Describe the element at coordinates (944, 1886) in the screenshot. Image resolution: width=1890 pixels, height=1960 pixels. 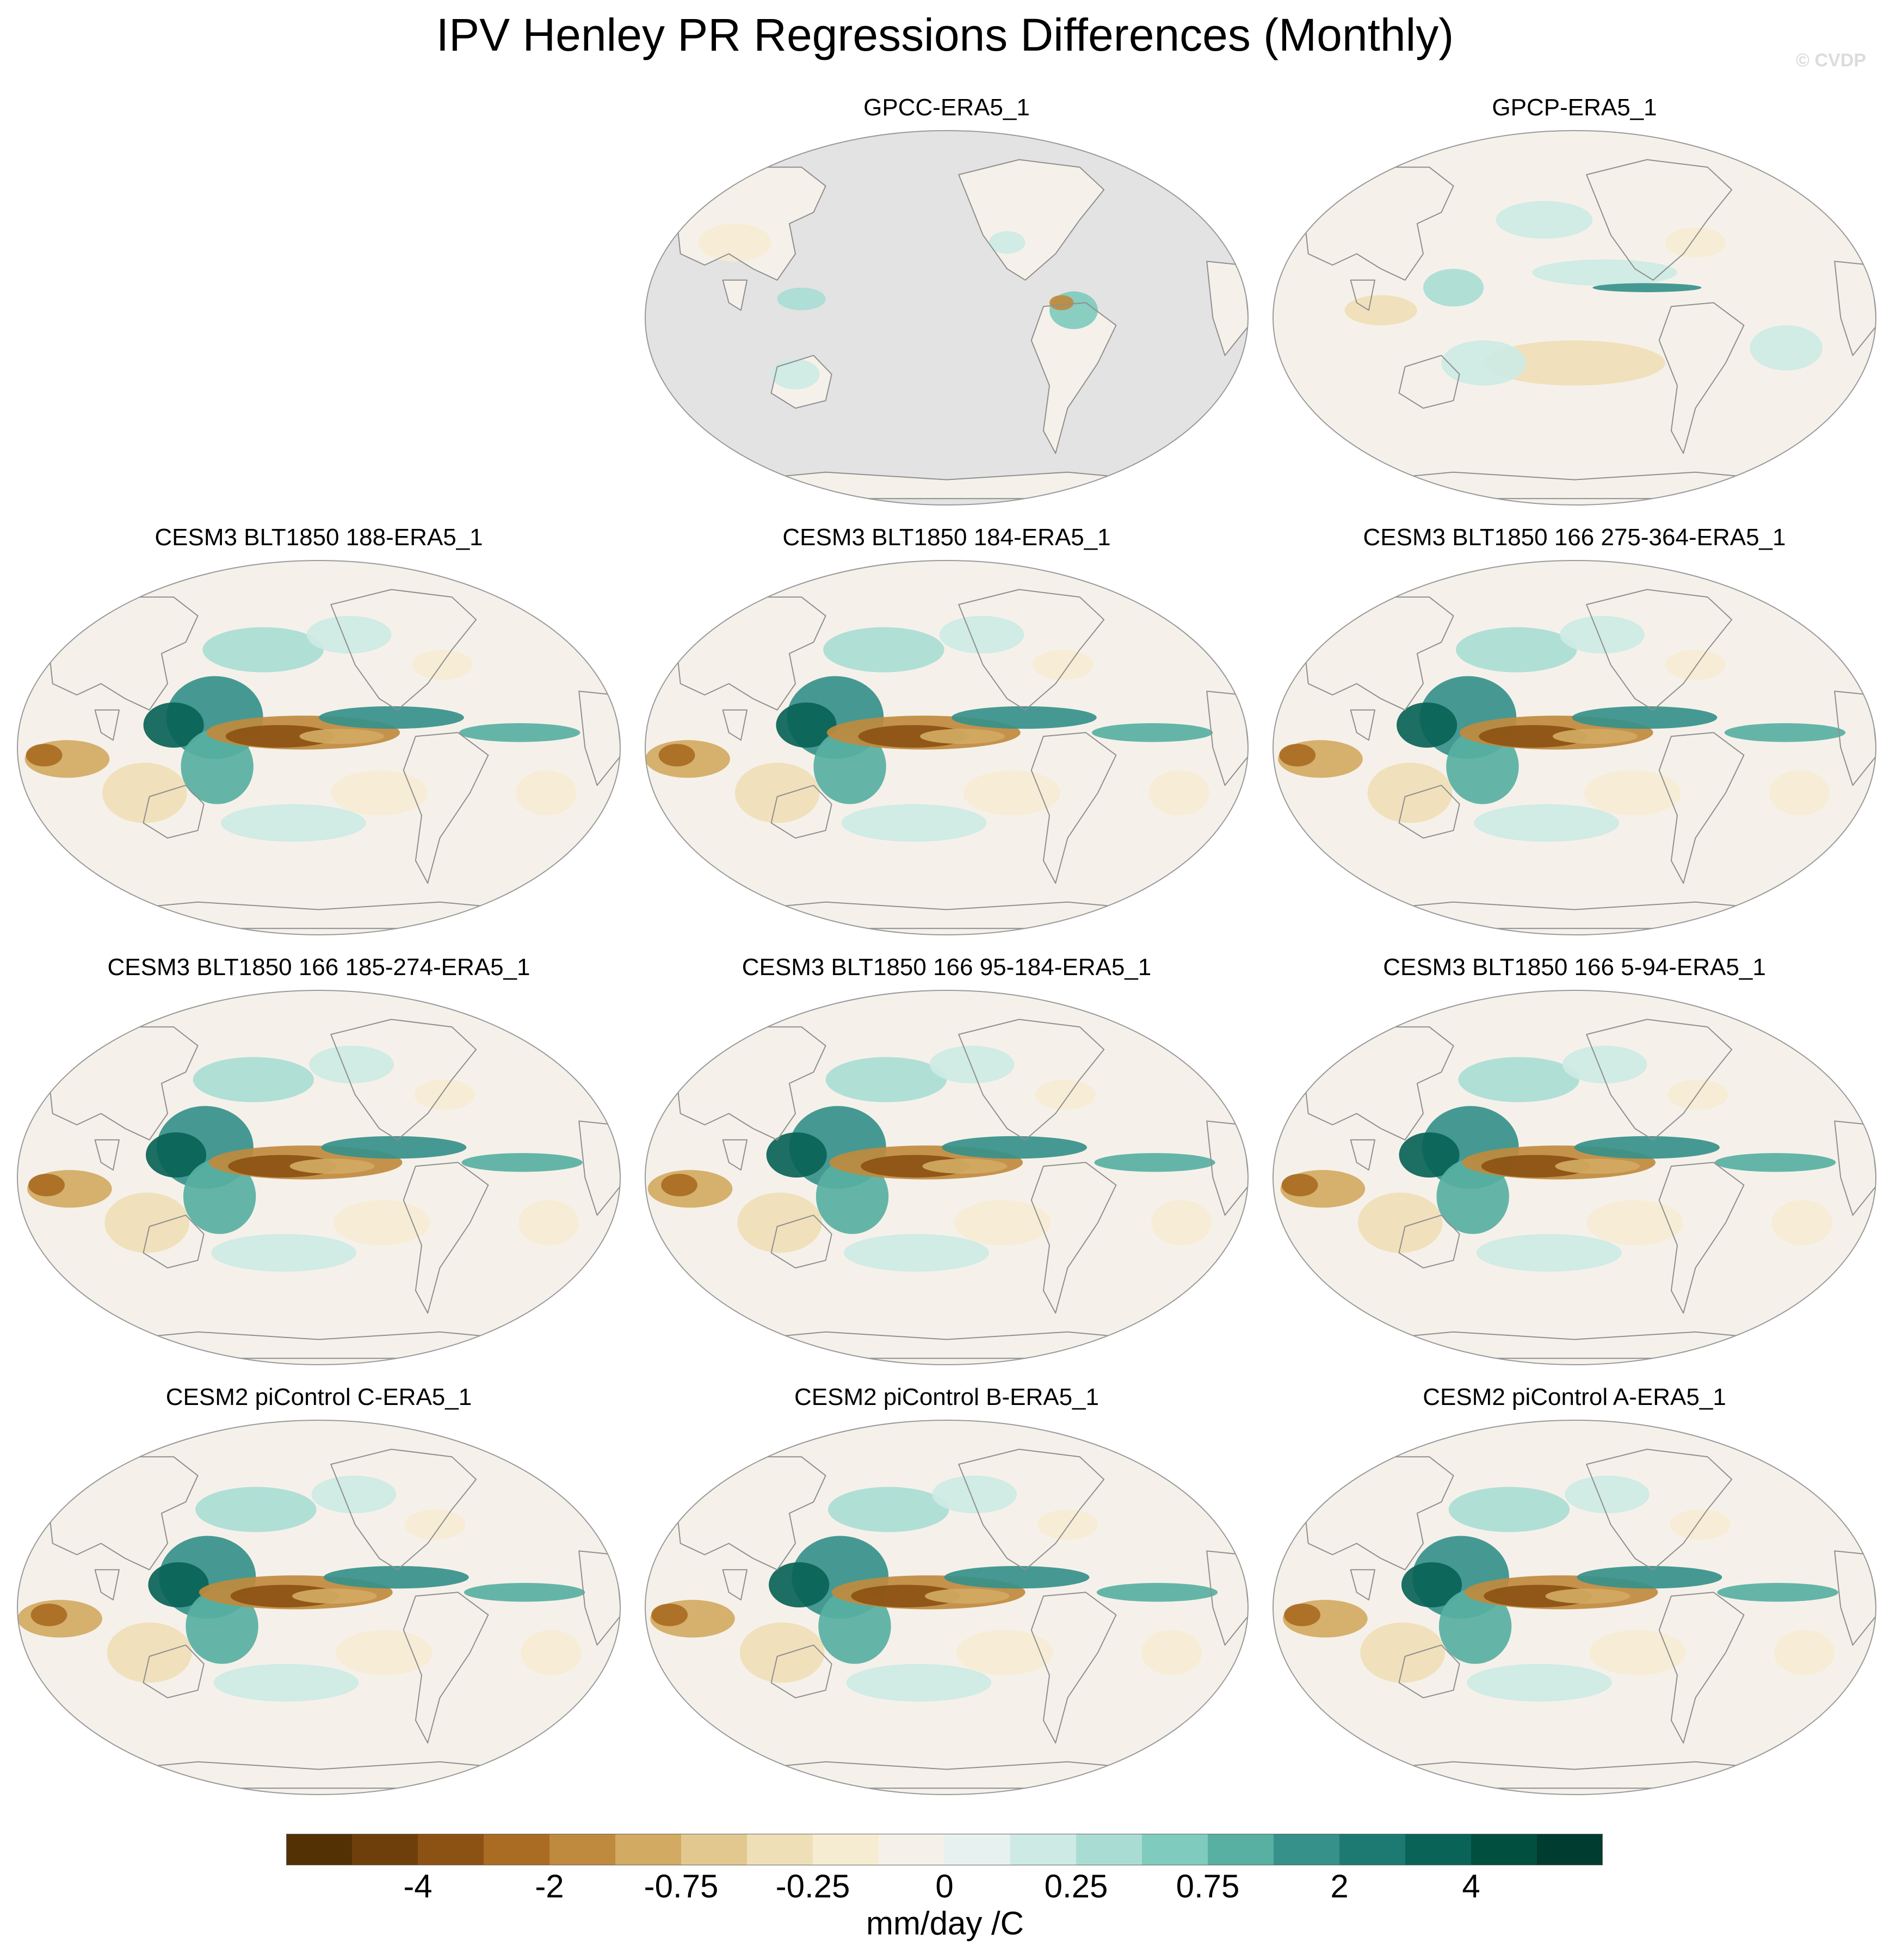
I see `colorbar-tick-label: 0` at that location.